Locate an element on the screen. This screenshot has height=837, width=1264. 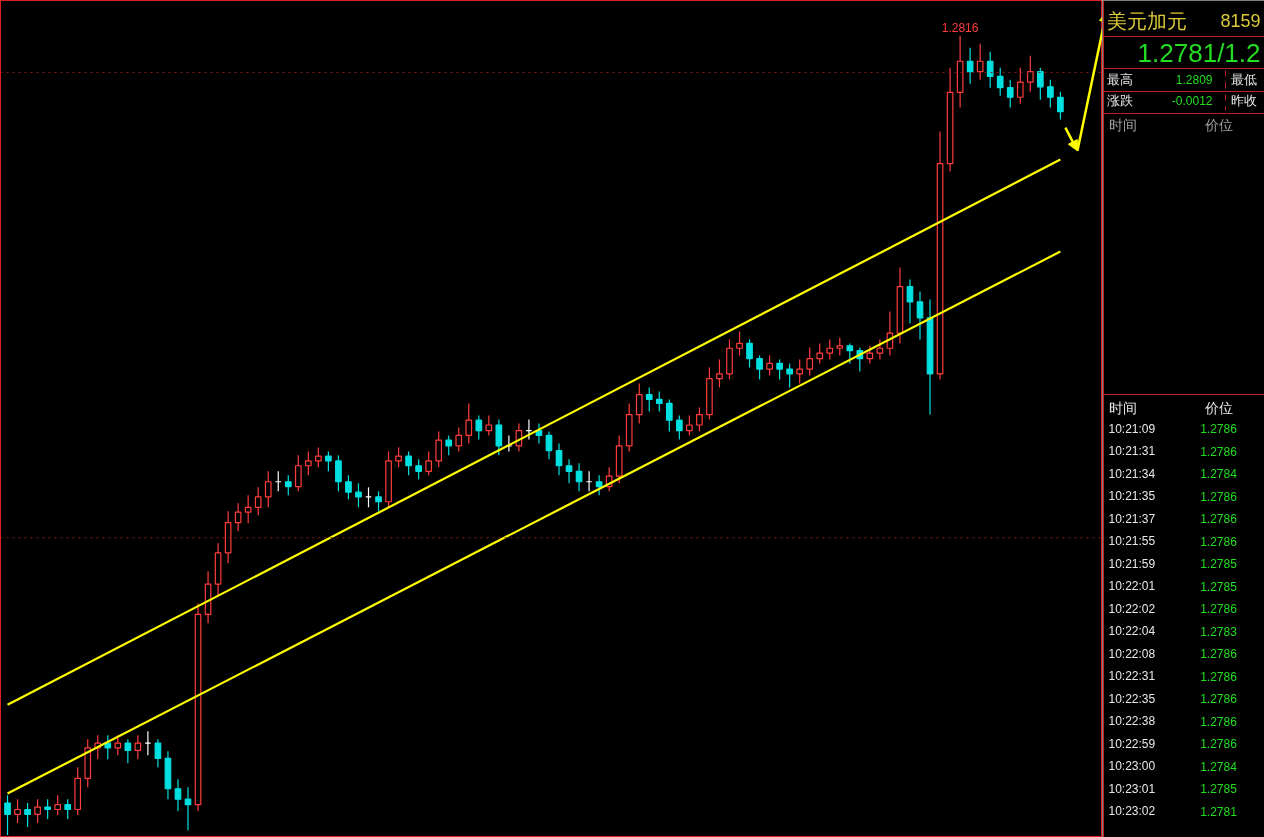
text: 10:21:35 is located at coordinates (1132, 496).